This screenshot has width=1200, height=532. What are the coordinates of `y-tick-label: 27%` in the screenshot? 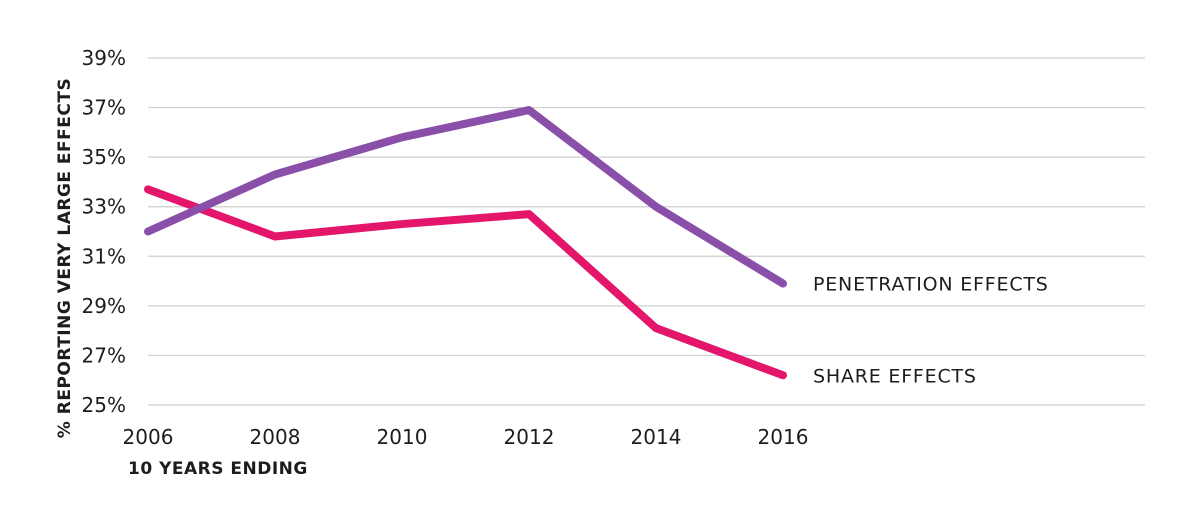 It's located at (104, 355).